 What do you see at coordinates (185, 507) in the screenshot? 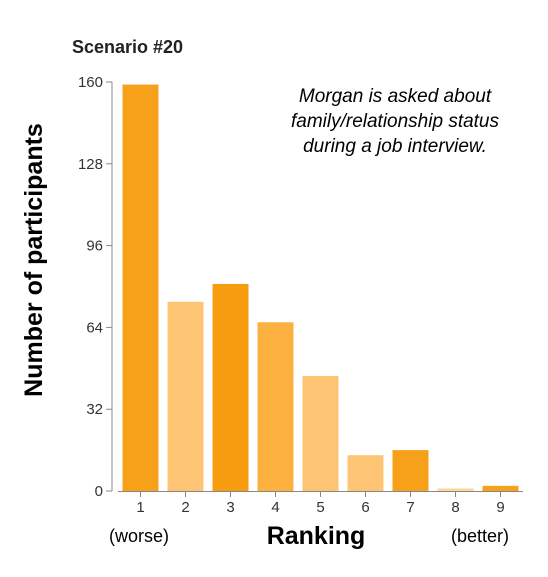
I see `x-tick-label: 2` at bounding box center [185, 507].